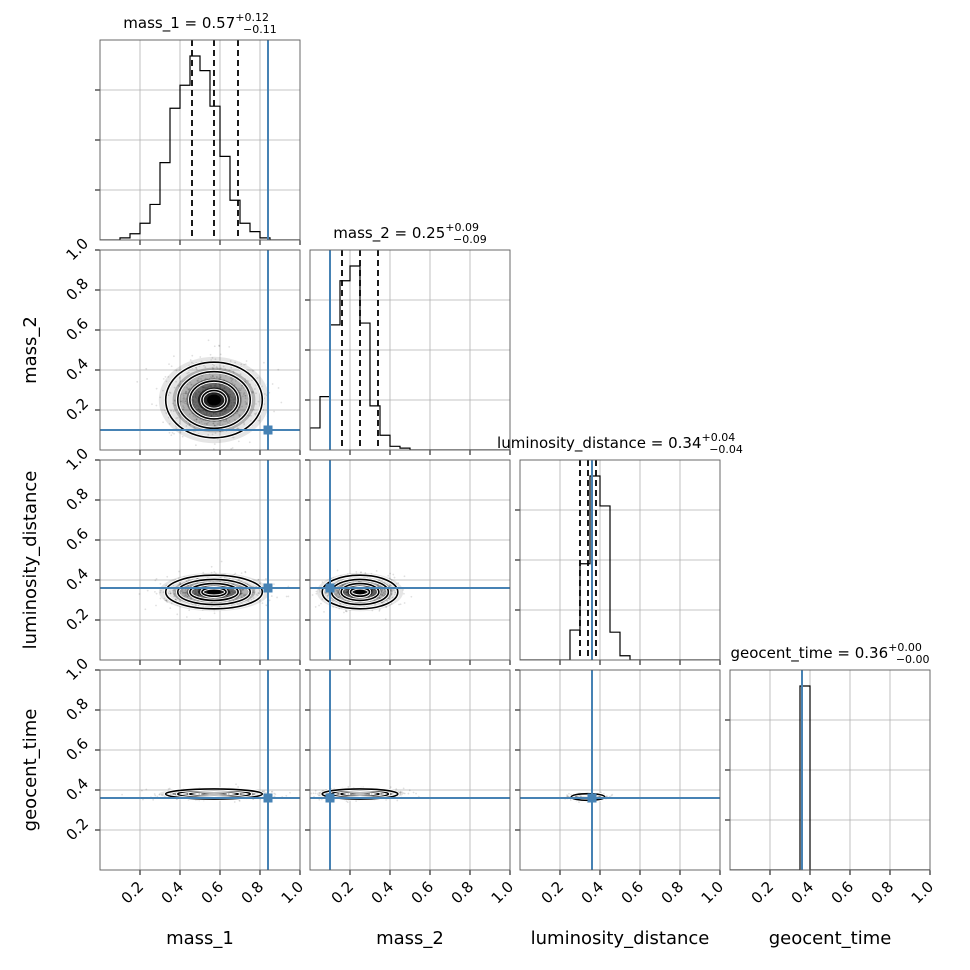 Image resolution: width=970 pixels, height=970 pixels. Describe the element at coordinates (620, 560) in the screenshot. I see `panel-frame` at that location.